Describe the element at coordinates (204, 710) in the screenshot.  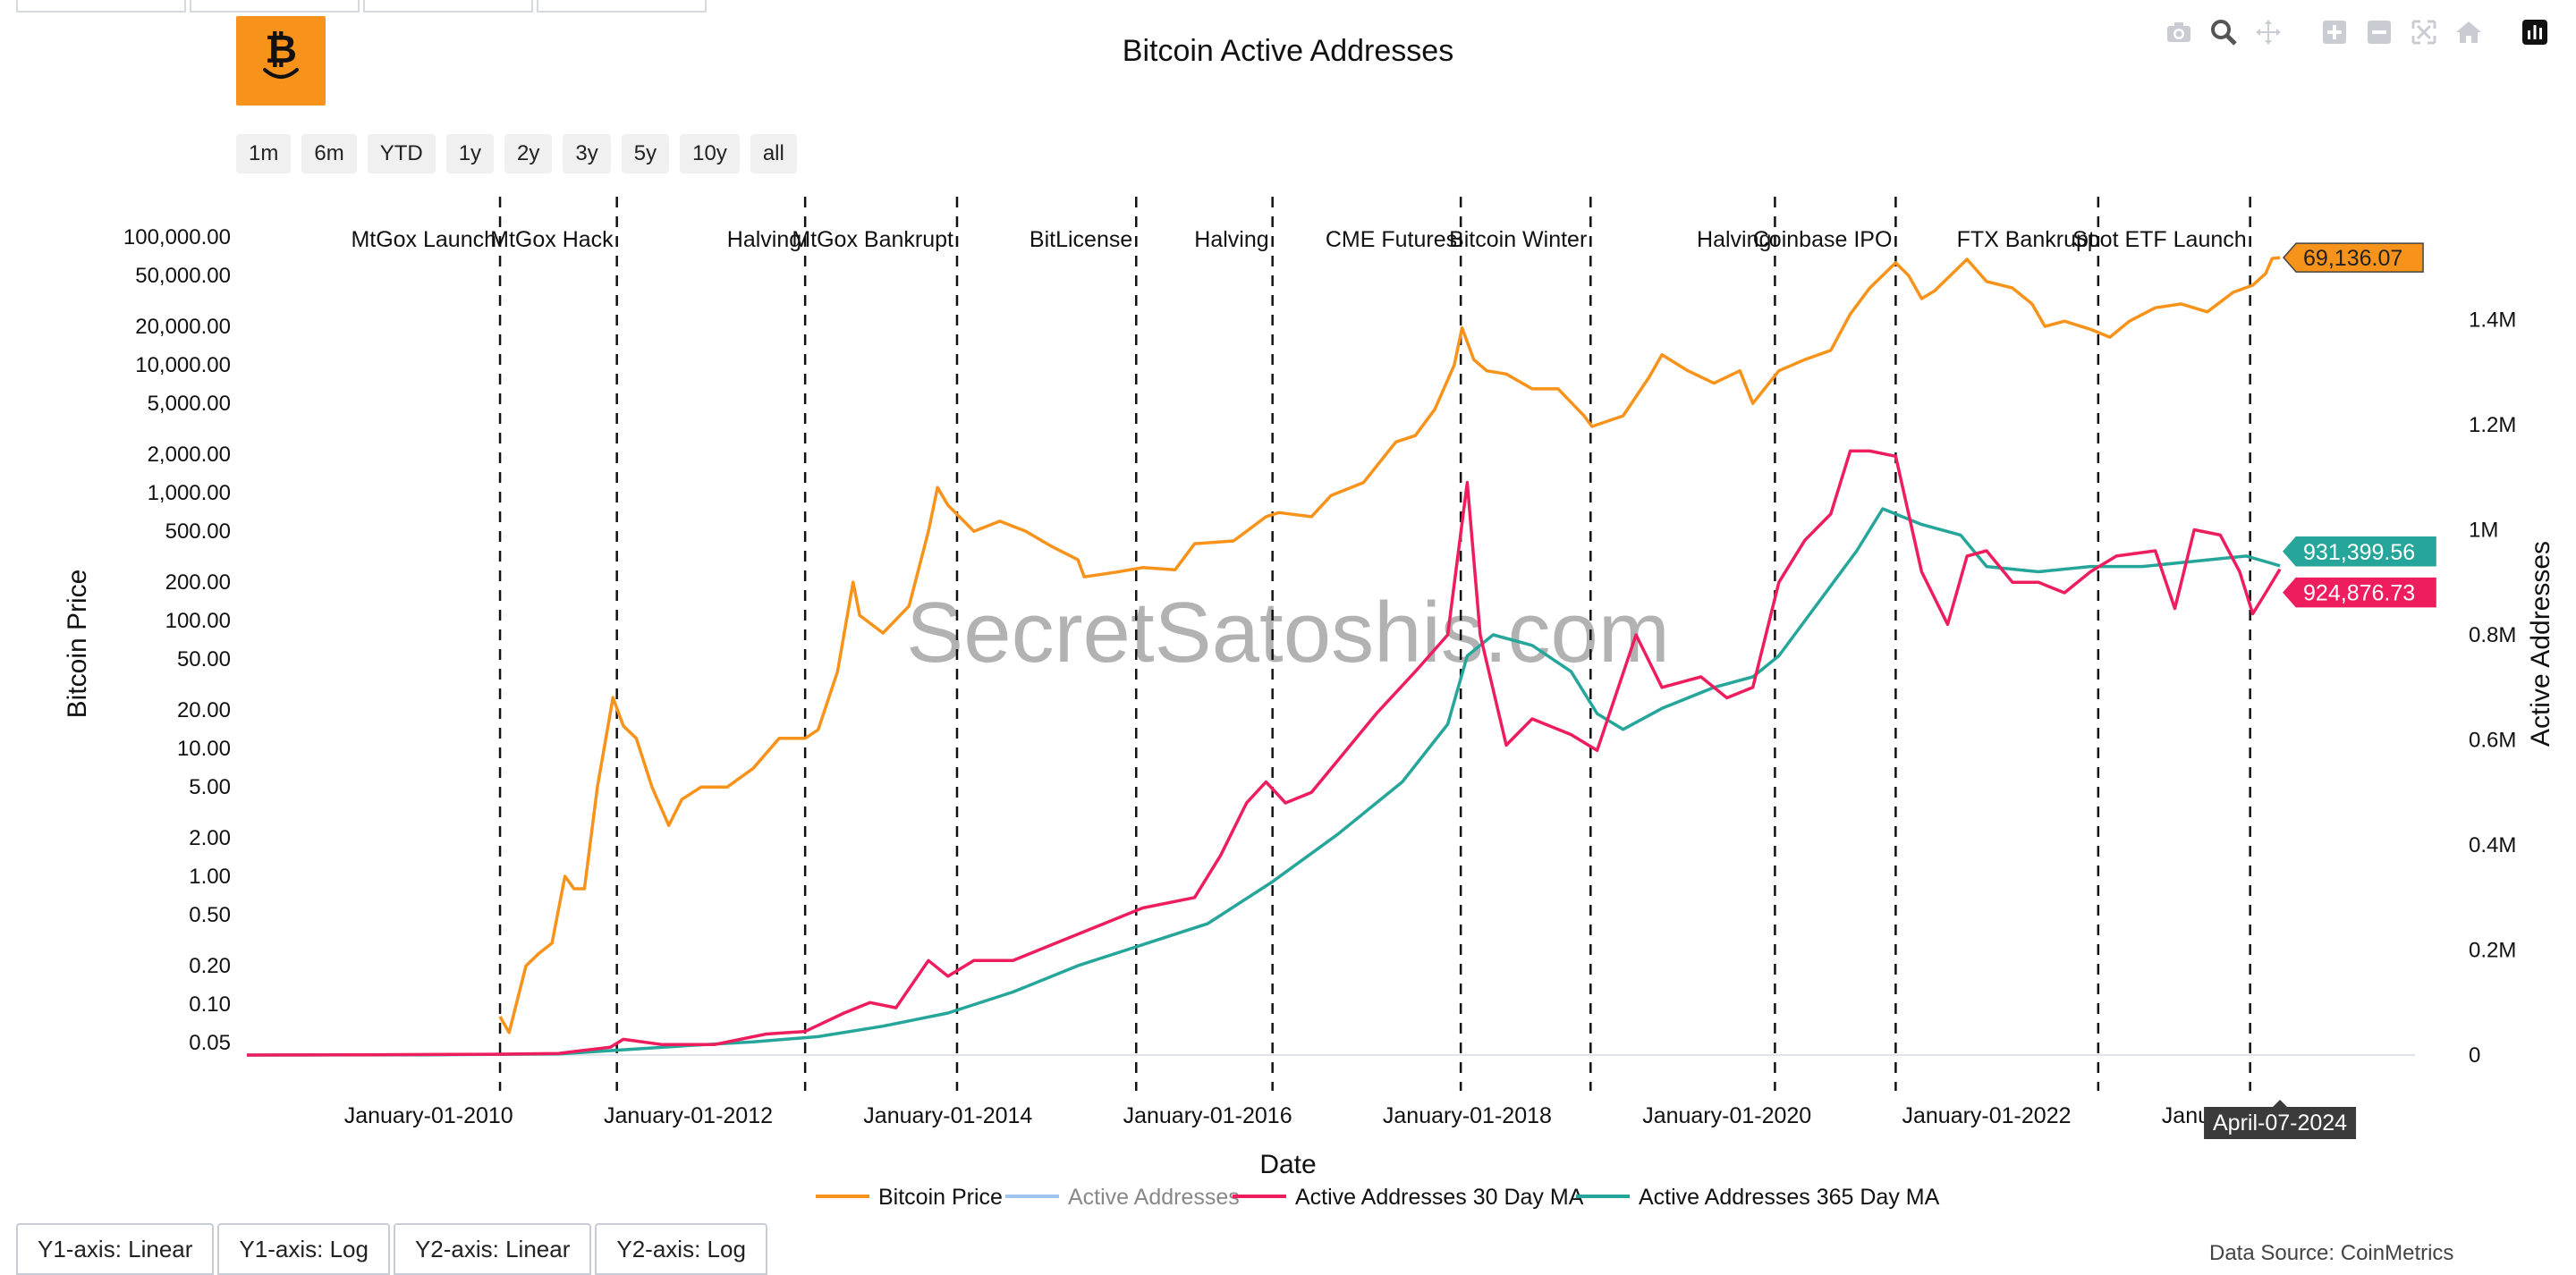
I see `y1-tick-label: 20.00` at that location.